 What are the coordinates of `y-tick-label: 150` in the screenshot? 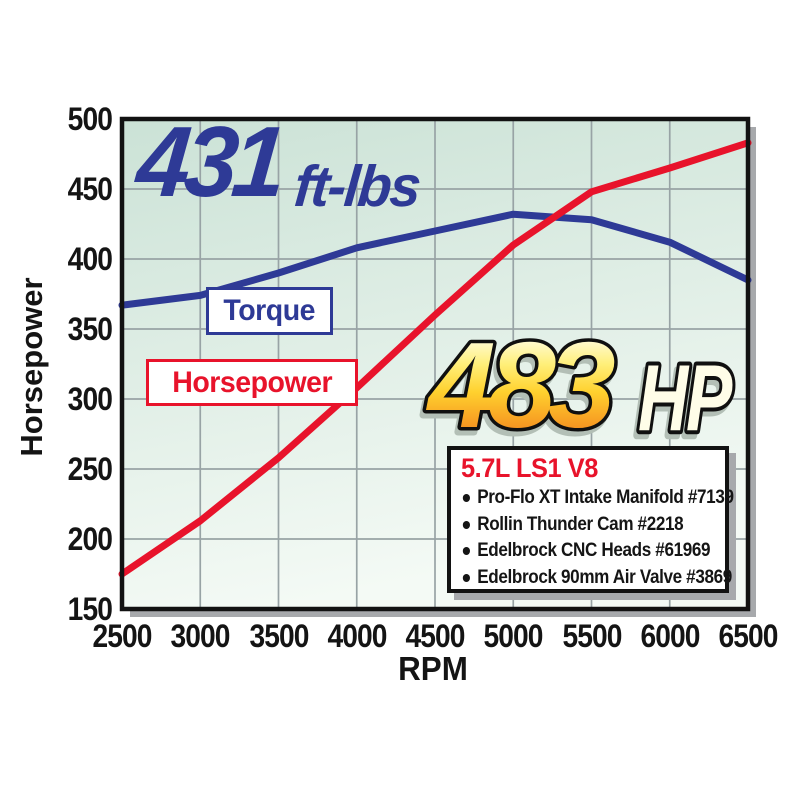 It's located at (90, 609).